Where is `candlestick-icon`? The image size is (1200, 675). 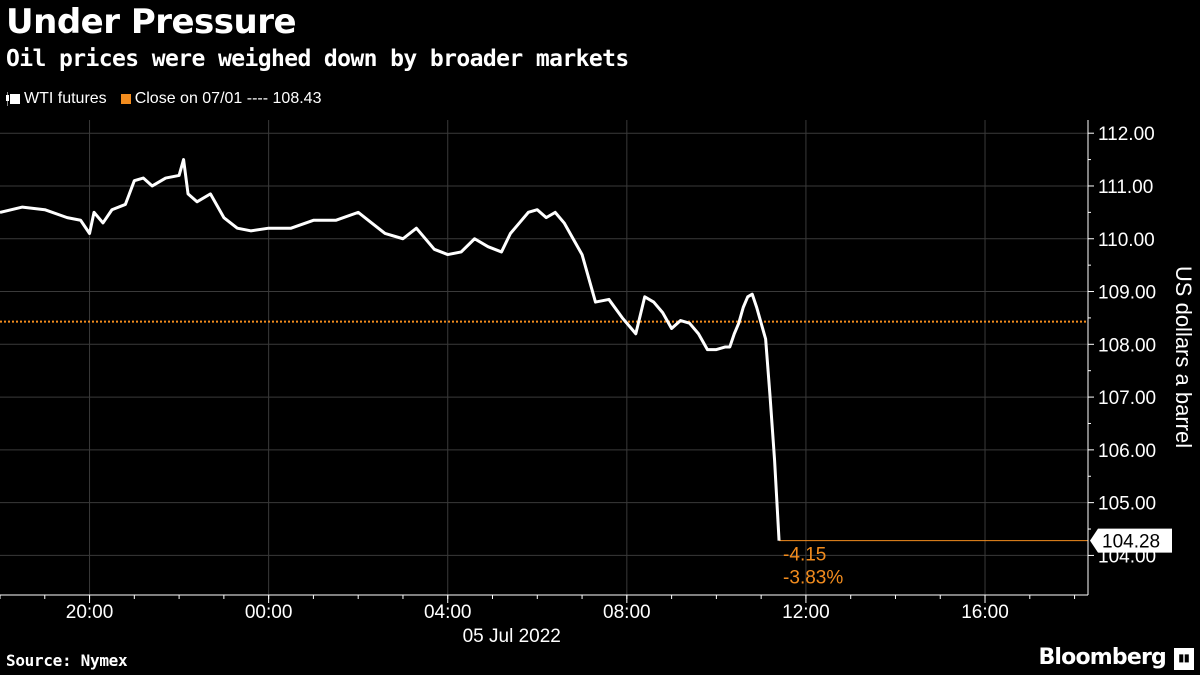 candlestick-icon is located at coordinates (7, 99).